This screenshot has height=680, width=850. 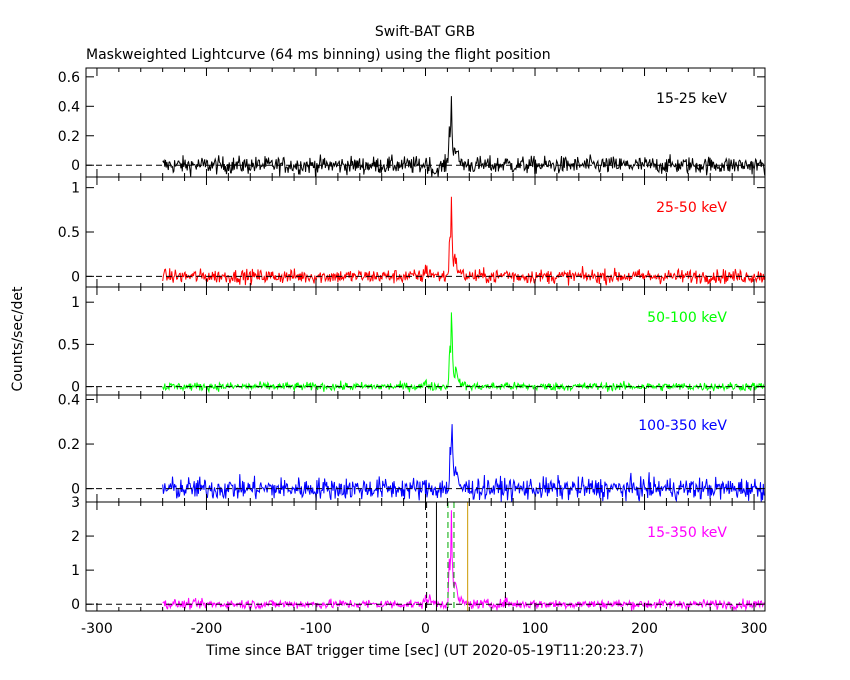 I want to click on panel-3: 0 0.5 1 50-100 keV, so click(x=412, y=341).